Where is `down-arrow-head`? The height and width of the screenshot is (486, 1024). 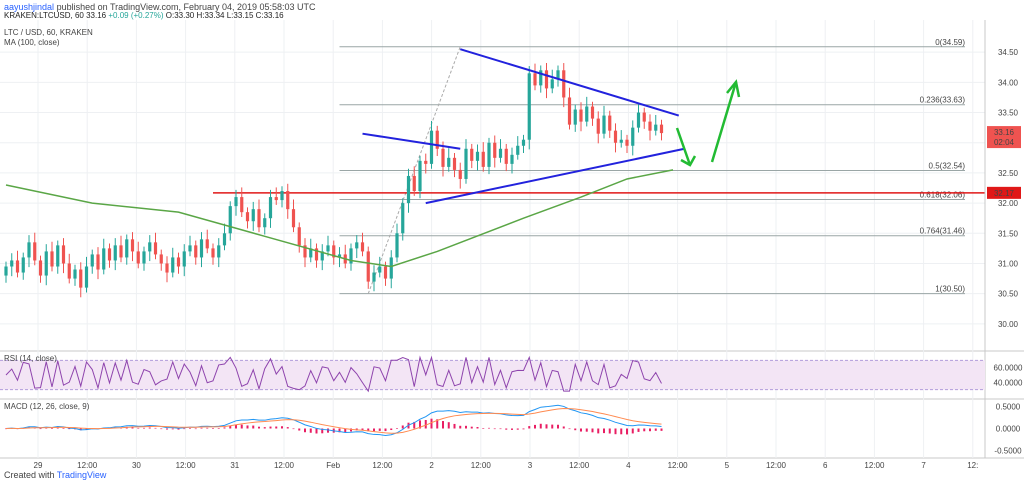
down-arrow-head is located at coordinates (688, 161).